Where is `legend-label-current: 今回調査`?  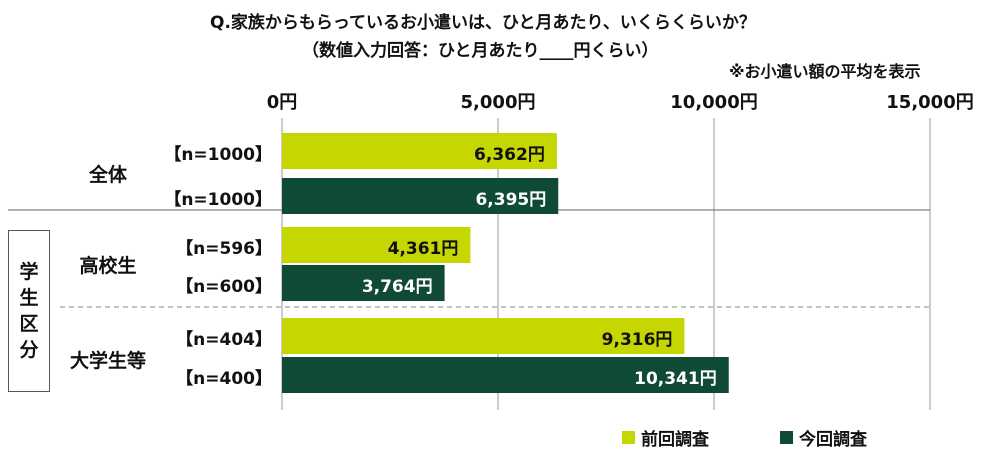 legend-label-current: 今回調査 is located at coordinates (833, 440).